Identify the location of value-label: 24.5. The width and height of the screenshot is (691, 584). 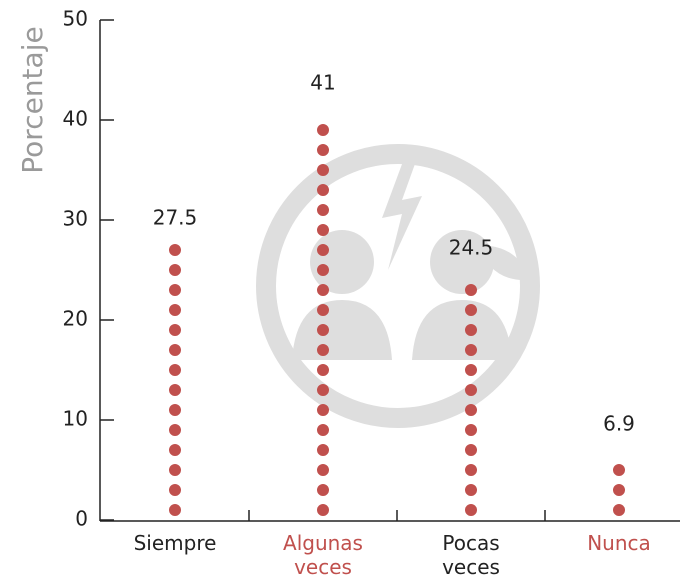
(471, 248).